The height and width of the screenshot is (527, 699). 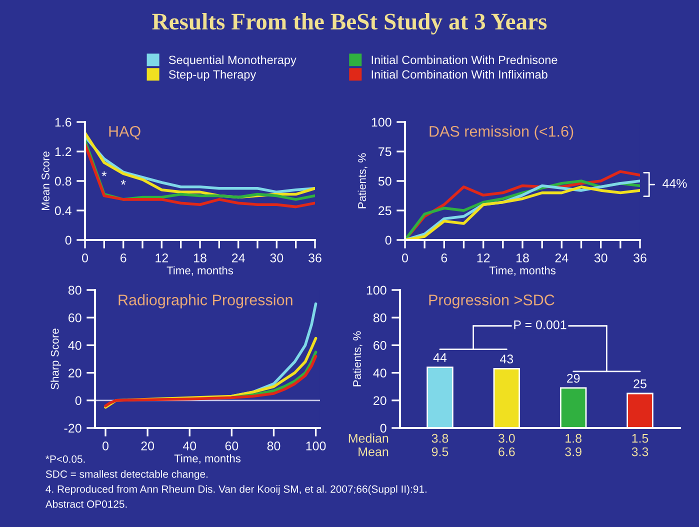 I want to click on y-tick-label: 0.8, so click(x=63, y=181).